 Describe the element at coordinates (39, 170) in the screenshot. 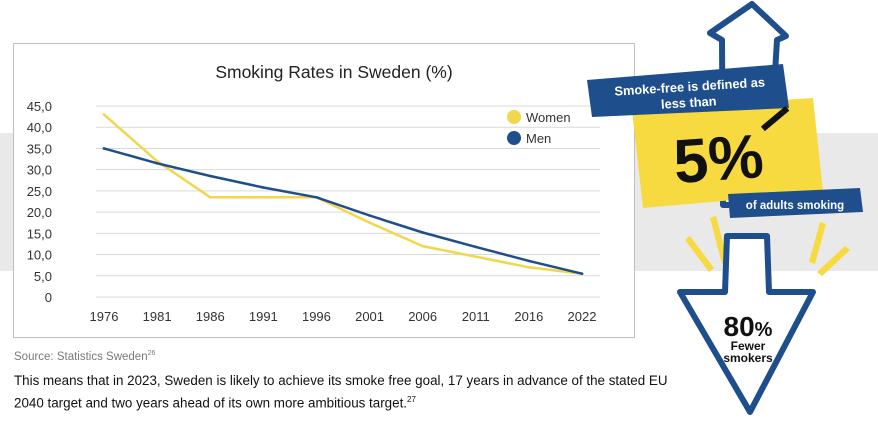

I see `y-tick-label: 30,0` at that location.